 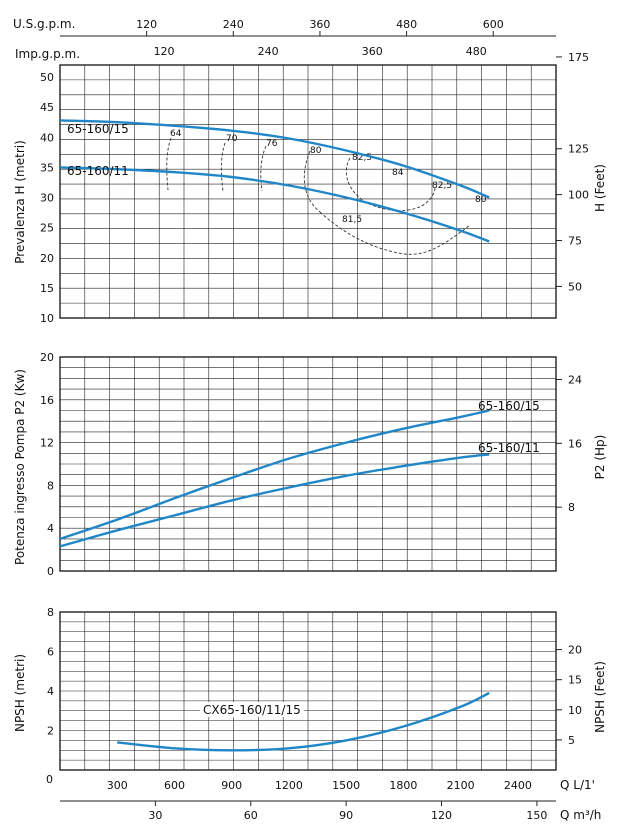 I want to click on y2-tick-label: 10, so click(x=575, y=710).